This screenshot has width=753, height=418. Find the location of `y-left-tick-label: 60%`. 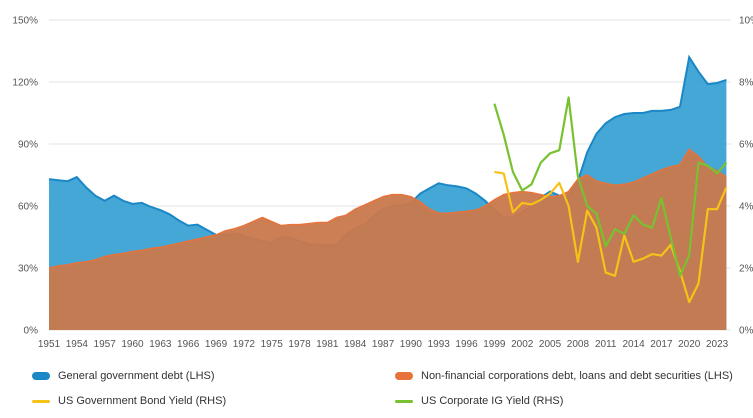

y-left-tick-label: 60% is located at coordinates (28, 207).